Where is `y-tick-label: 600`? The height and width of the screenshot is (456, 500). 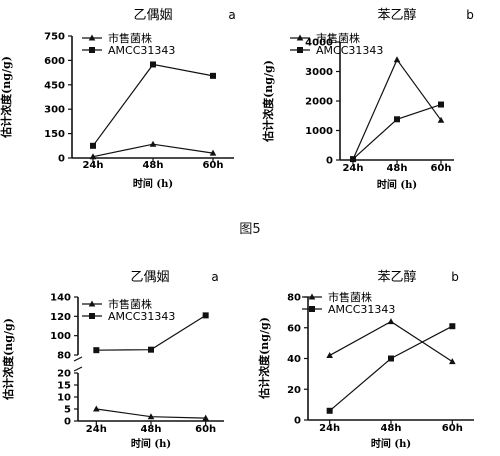
y-tick-label: 600 is located at coordinates (54, 61).